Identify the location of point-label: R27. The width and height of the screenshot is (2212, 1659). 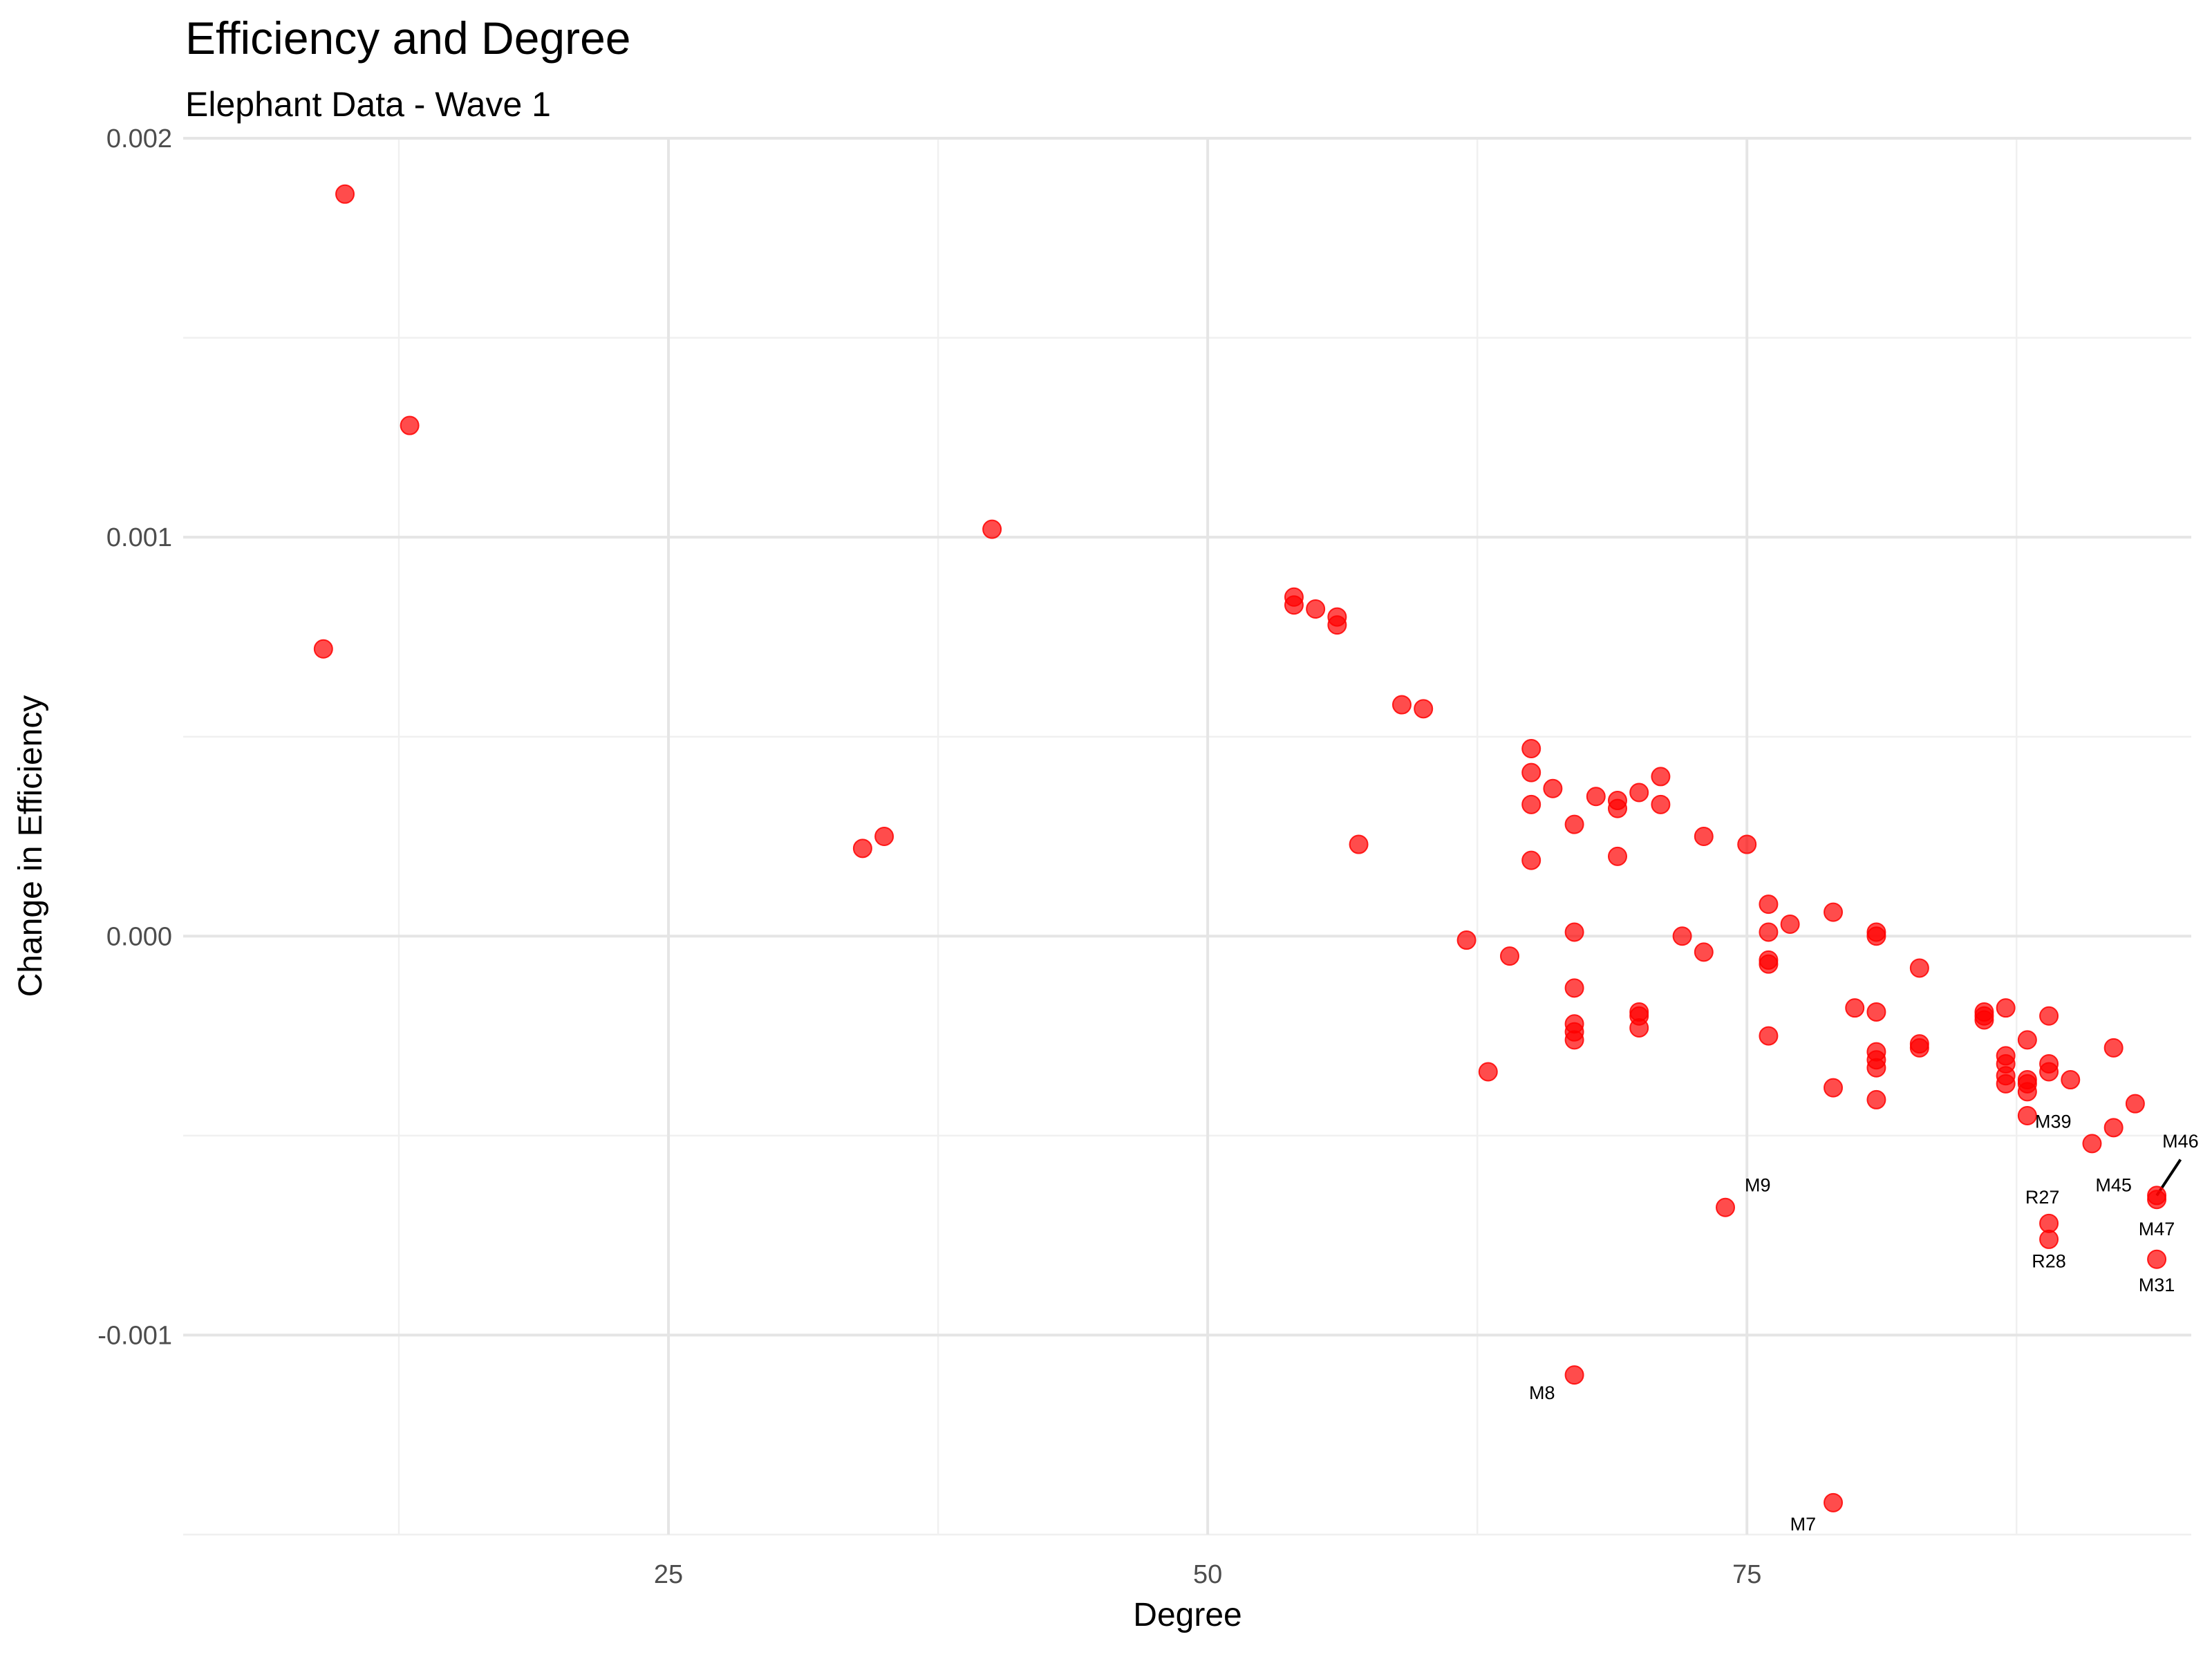
(2042, 1197).